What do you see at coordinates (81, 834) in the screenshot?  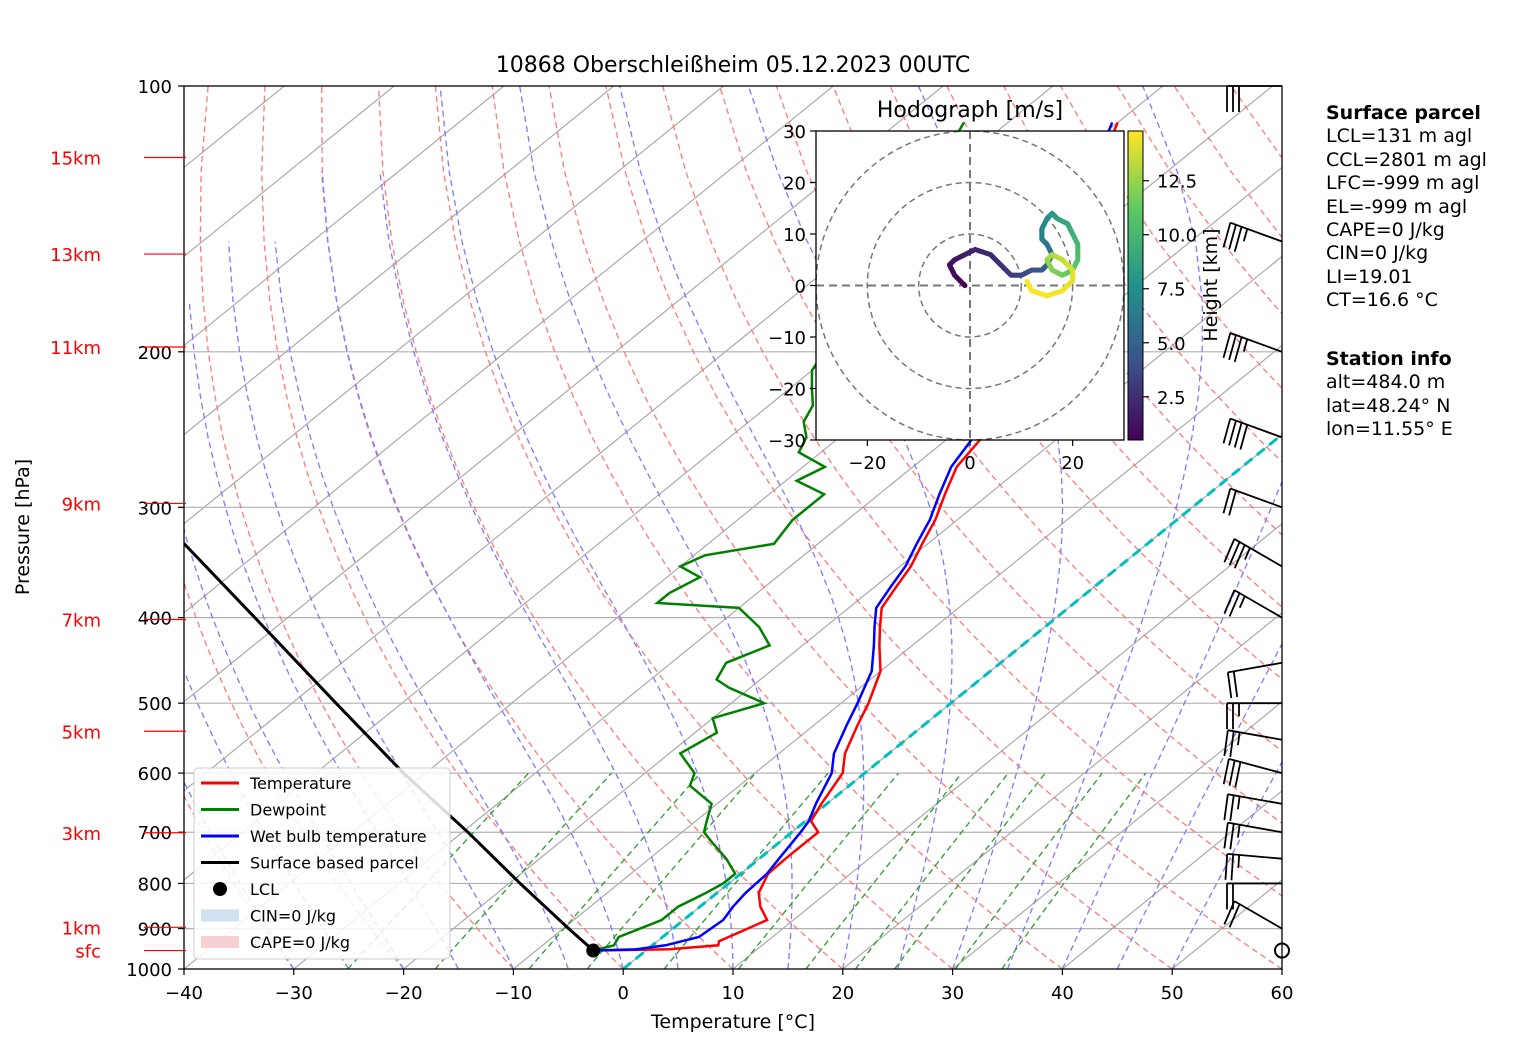 I see `height-label: 3km` at bounding box center [81, 834].